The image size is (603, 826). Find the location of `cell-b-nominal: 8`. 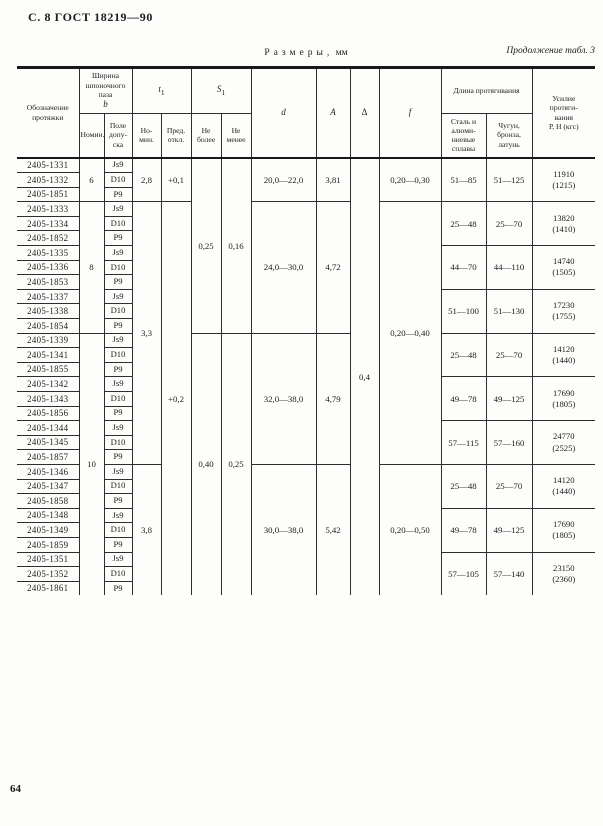

cell-b-nominal: 8 is located at coordinates (91, 267).